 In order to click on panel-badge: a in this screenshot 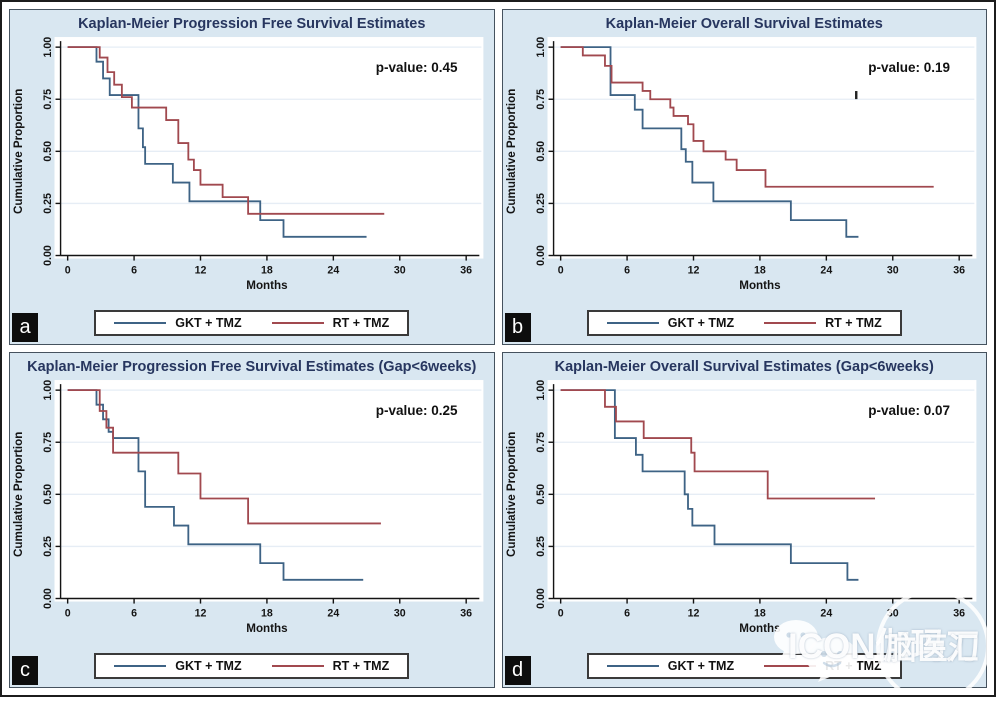, I will do `click(25, 327)`.